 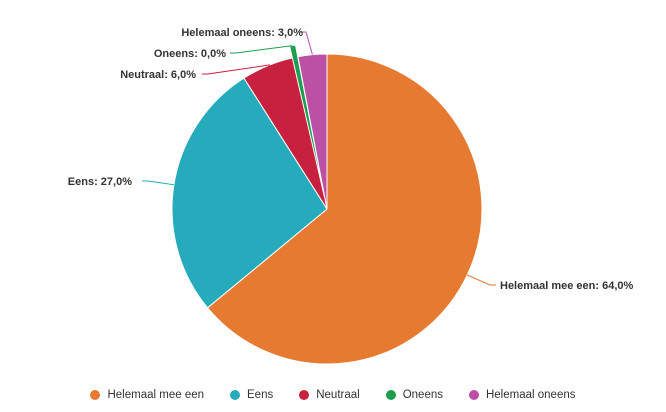 I want to click on legend-label: Neutraal, so click(x=338, y=395).